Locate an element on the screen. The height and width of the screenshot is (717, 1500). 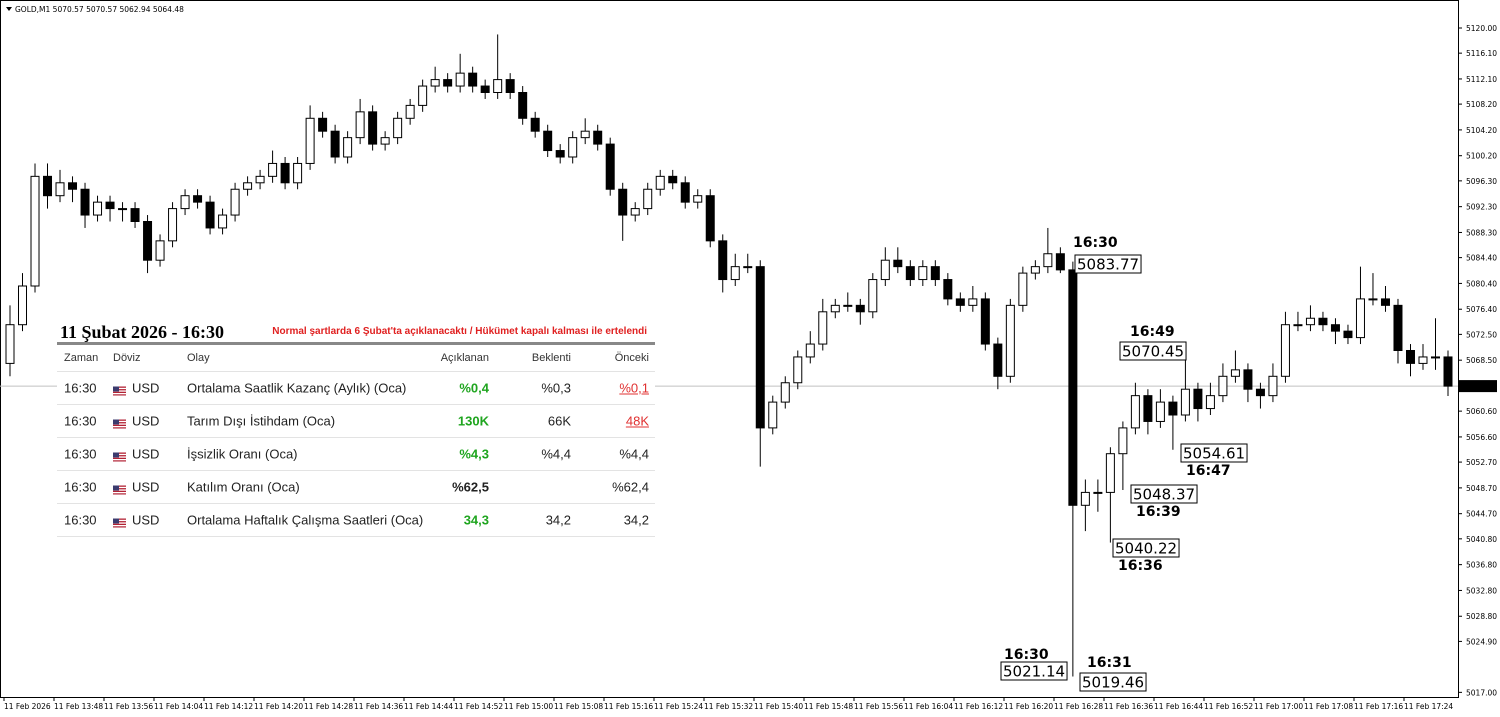
last-price-box is located at coordinates (1478, 386).